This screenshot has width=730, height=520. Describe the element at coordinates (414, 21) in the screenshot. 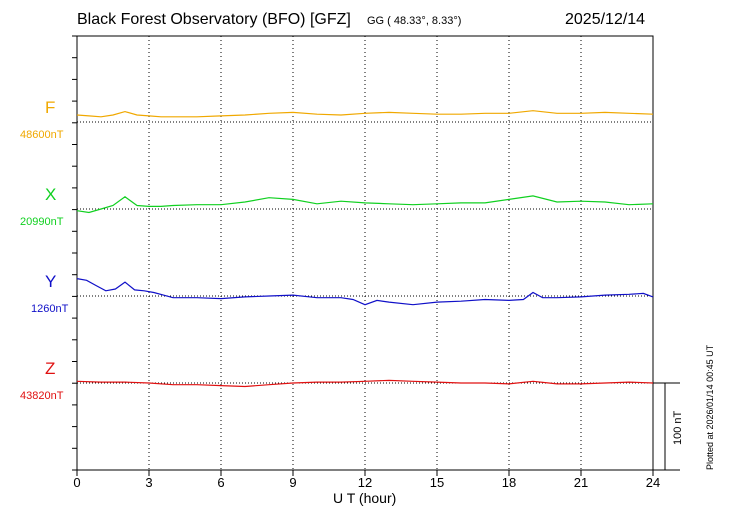

I see `station-coordinates: GG ( 48.33°, 8.33°)` at that location.